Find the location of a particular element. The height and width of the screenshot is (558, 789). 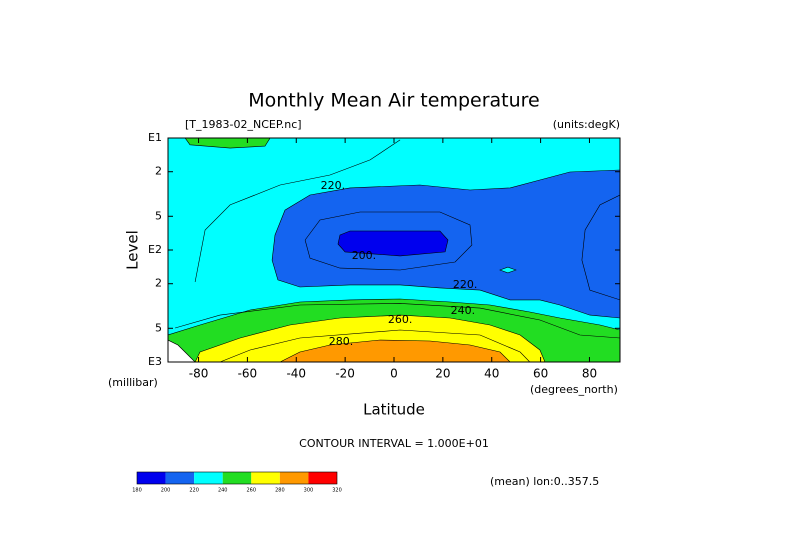

colorbar-label: 280 is located at coordinates (280, 491).